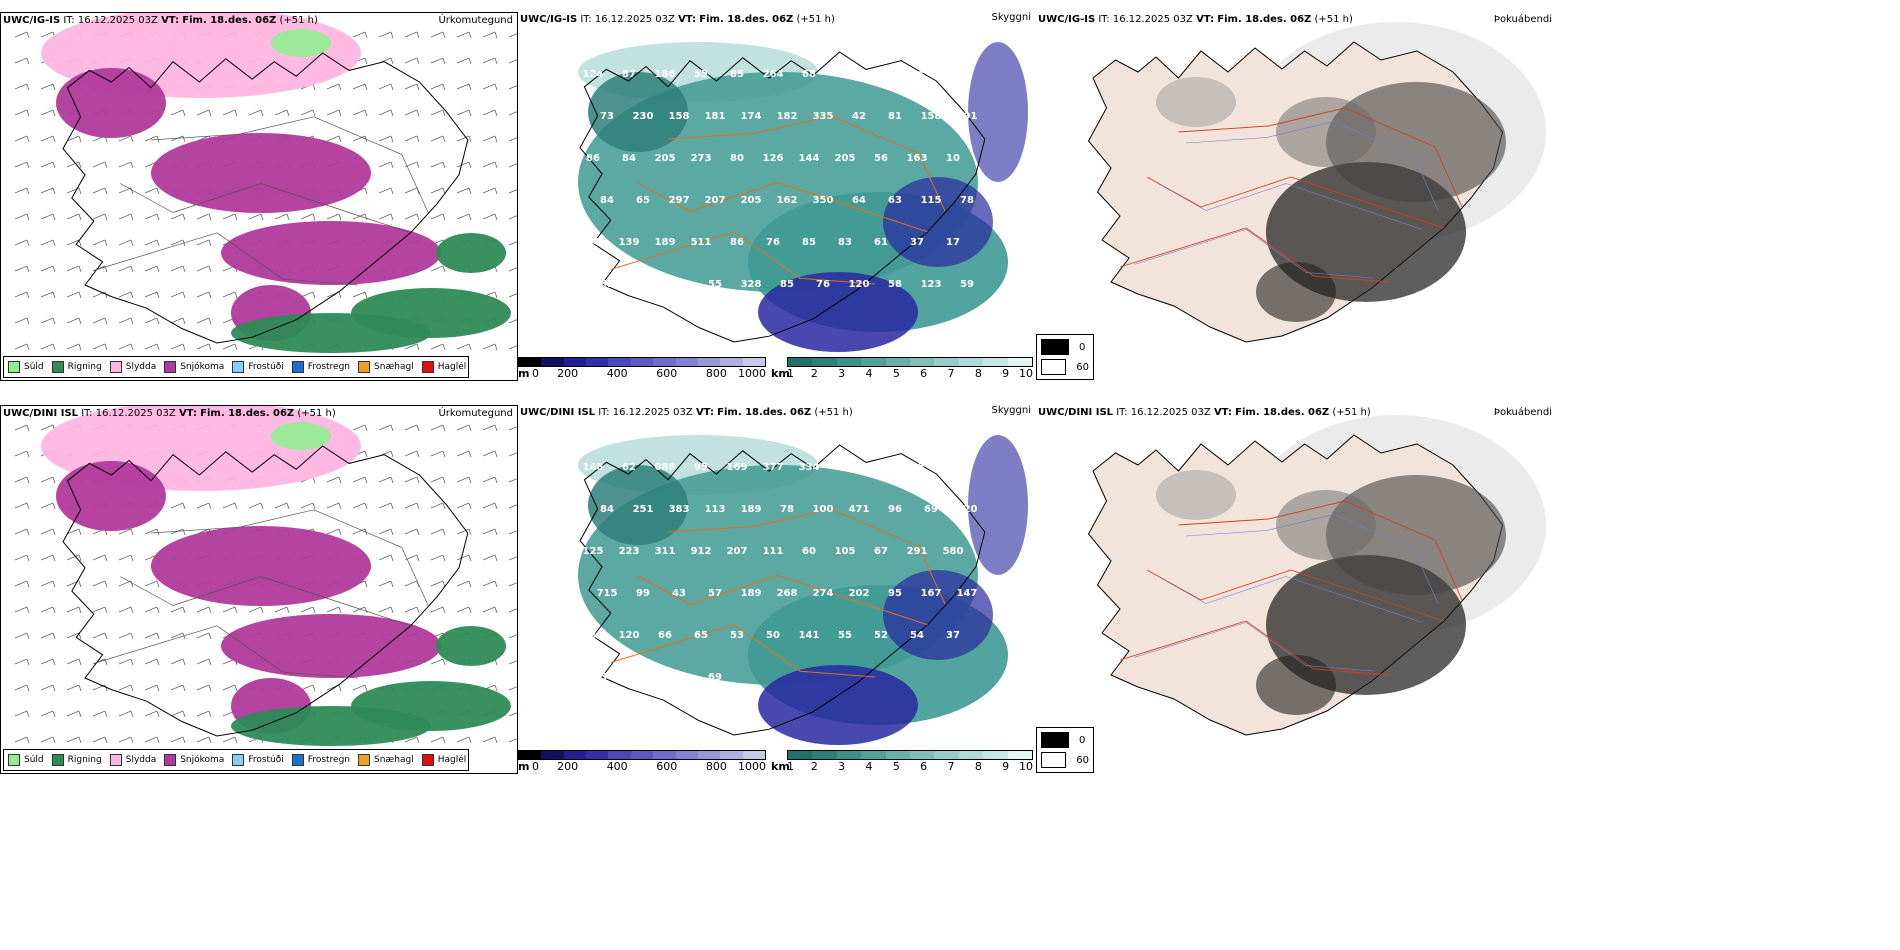  Describe the element at coordinates (953, 635) in the screenshot. I see `visibility-value-label: 37` at that location.